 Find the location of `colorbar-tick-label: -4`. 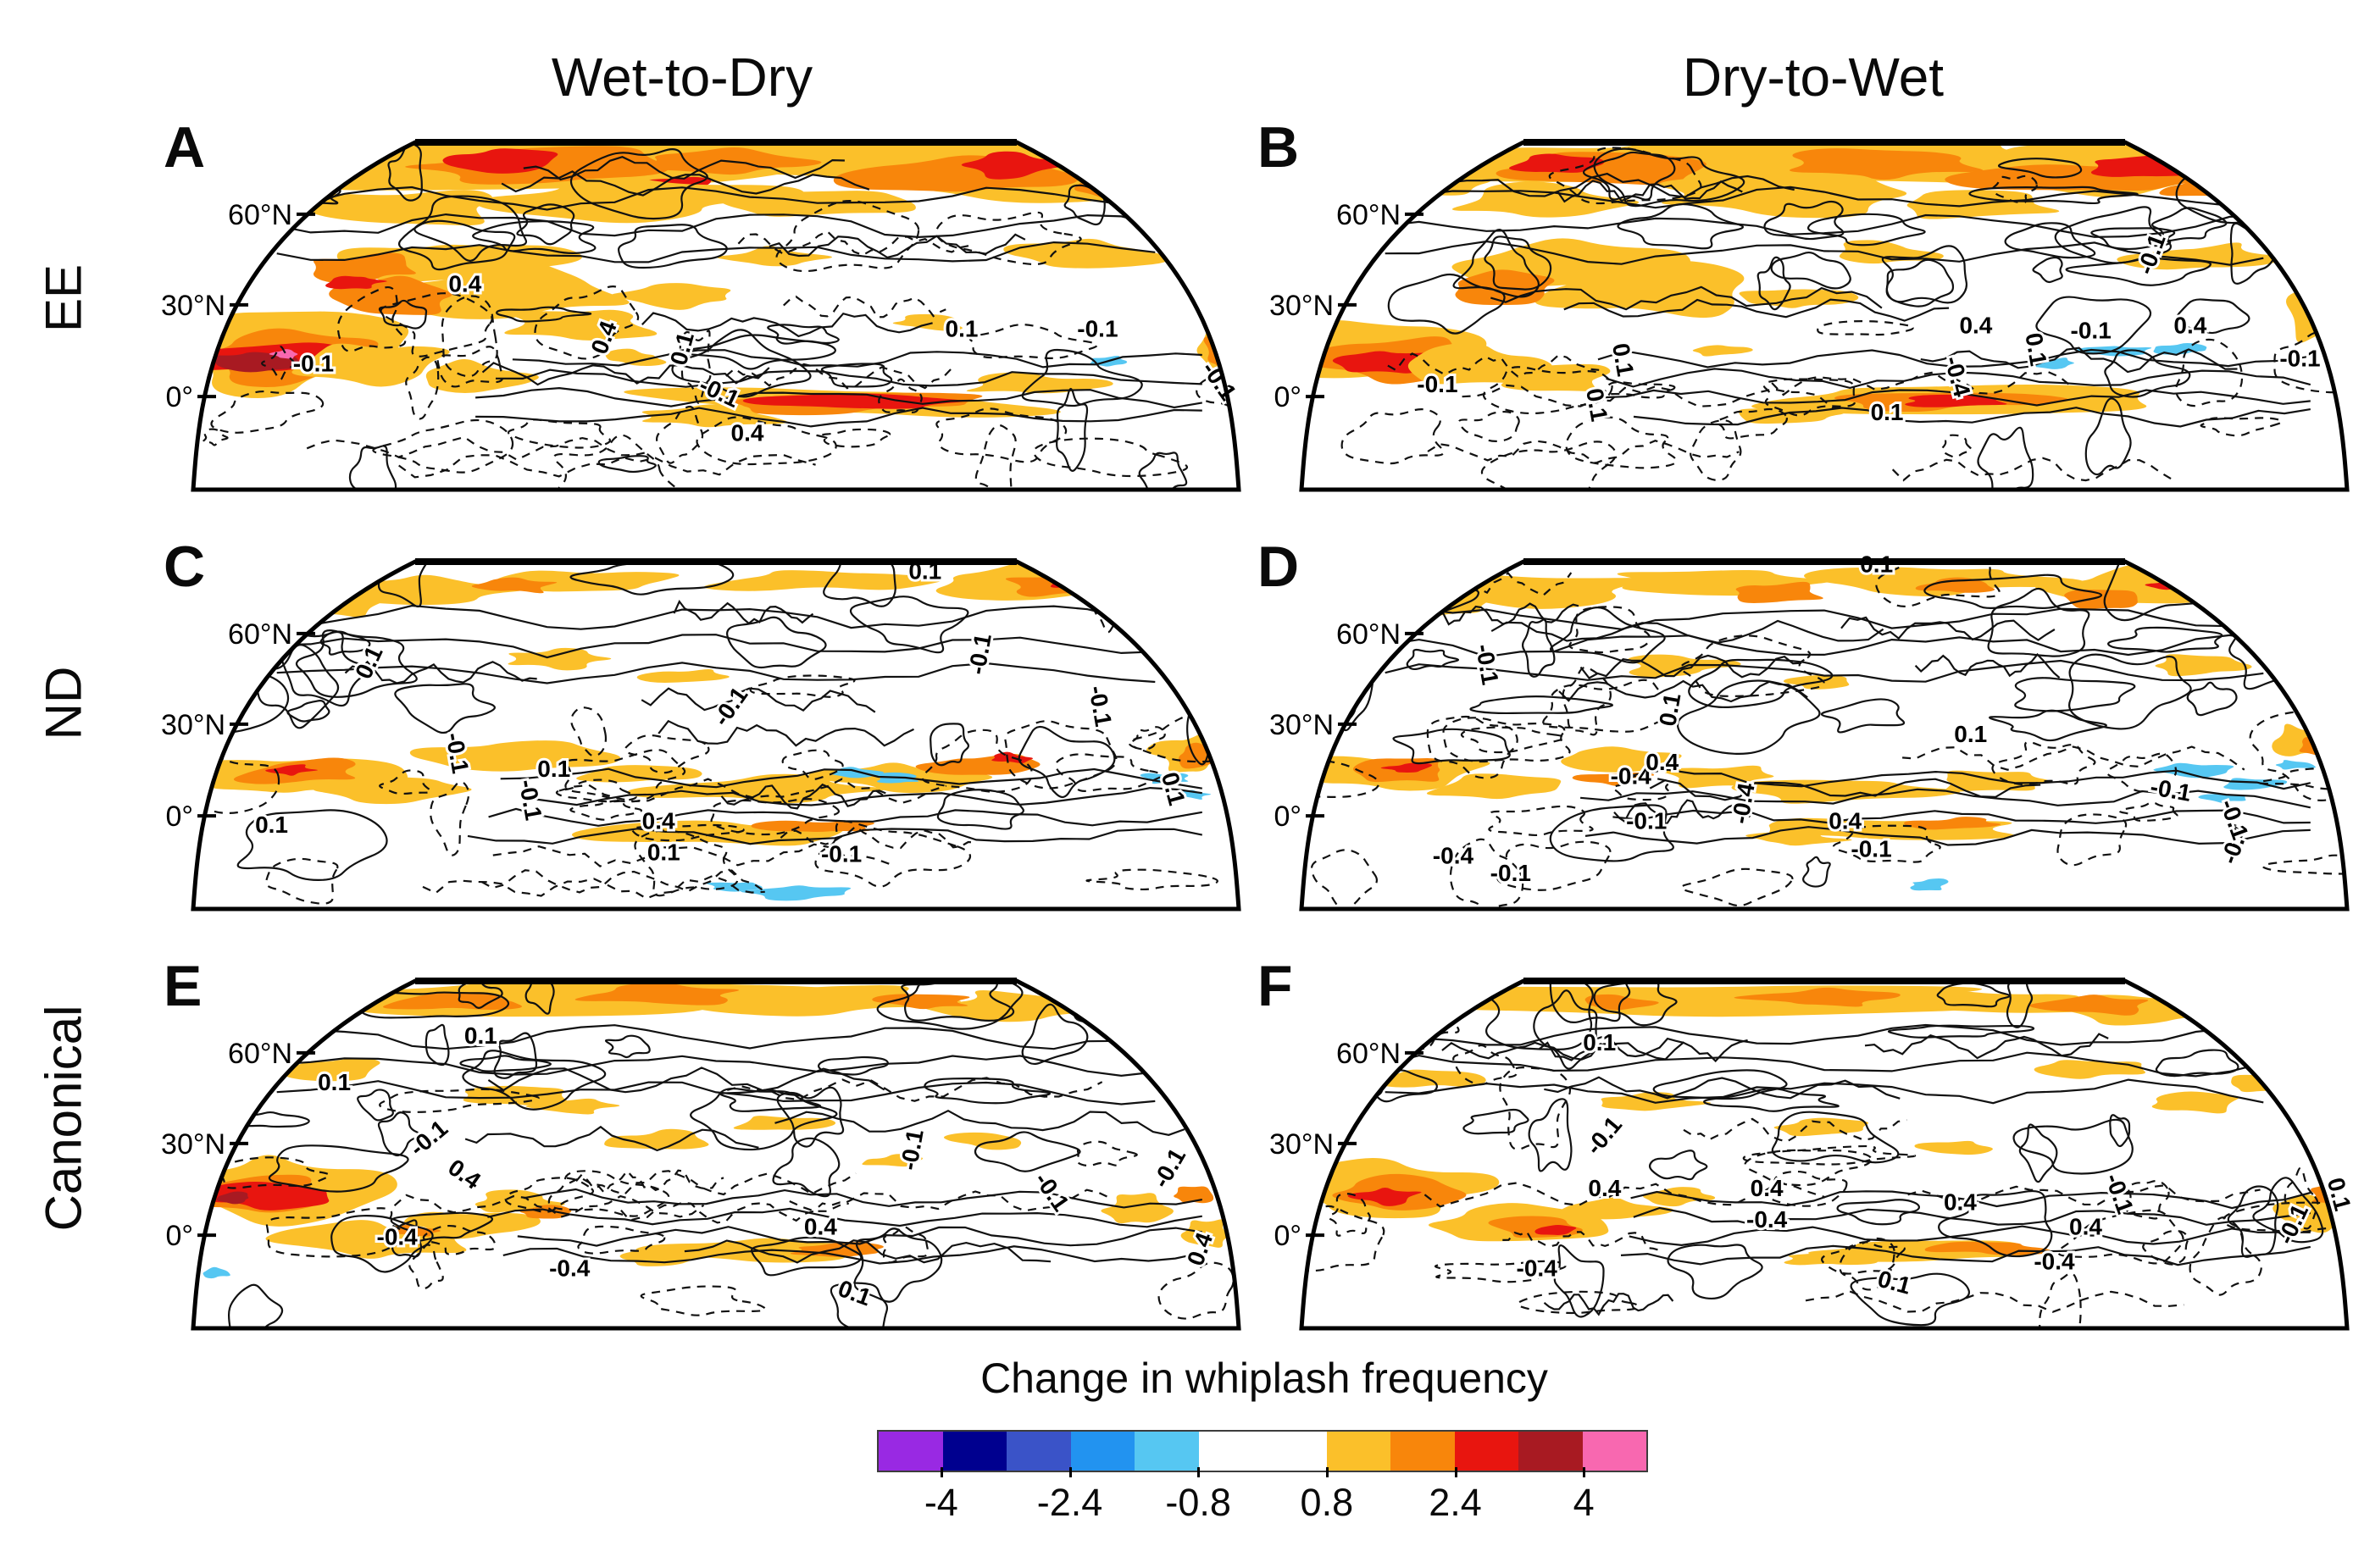

colorbar-tick-label: -4 is located at coordinates (941, 1502).